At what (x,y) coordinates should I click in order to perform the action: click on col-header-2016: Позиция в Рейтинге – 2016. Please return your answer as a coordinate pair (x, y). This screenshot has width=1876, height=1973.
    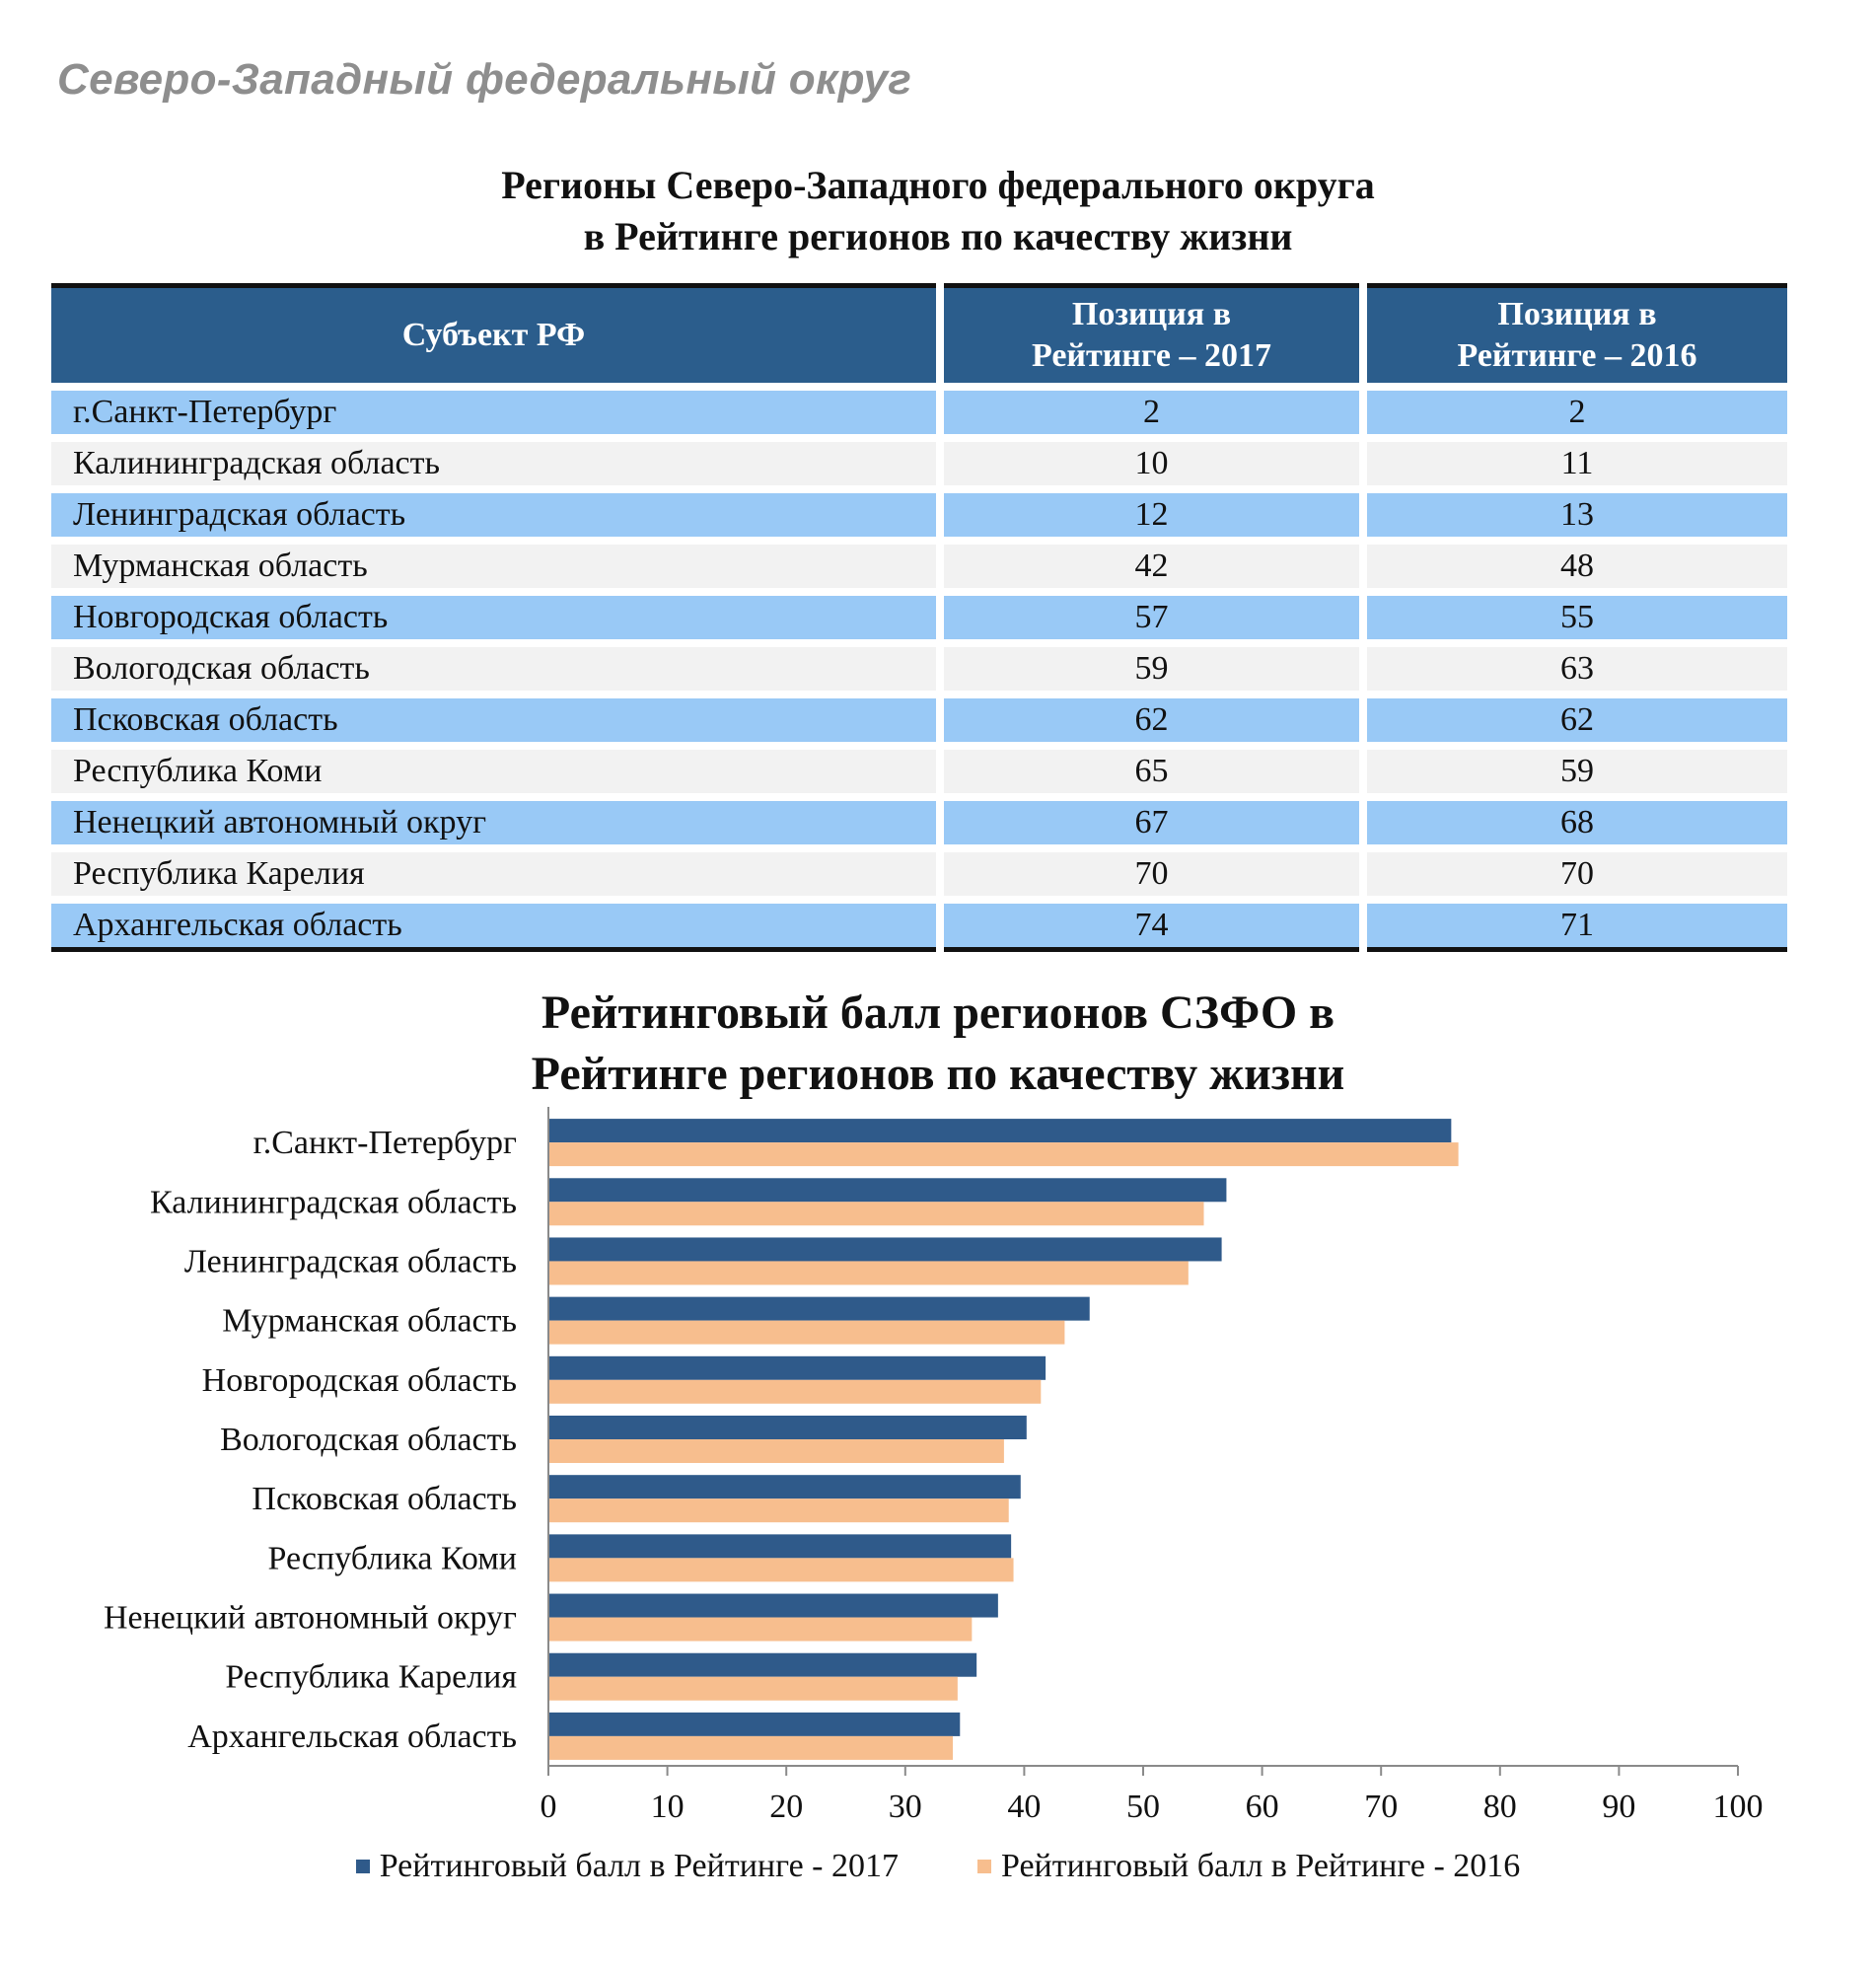
    Looking at the image, I should click on (1573, 338).